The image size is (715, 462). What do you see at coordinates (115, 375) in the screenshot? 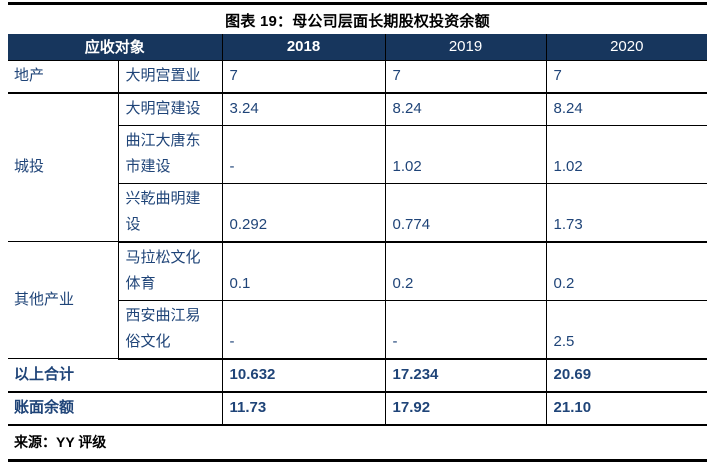
I see `total-label: 以上合计` at bounding box center [115, 375].